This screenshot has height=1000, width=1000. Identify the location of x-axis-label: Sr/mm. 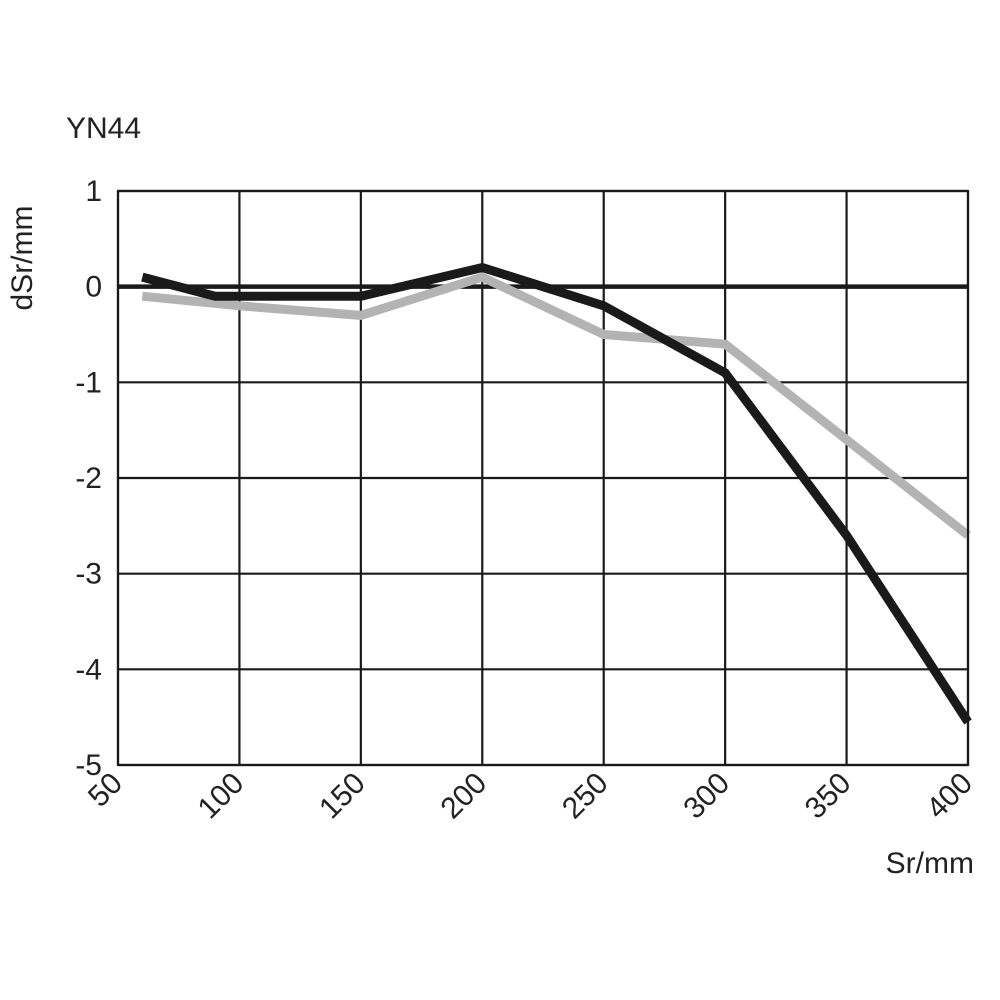
(930, 863).